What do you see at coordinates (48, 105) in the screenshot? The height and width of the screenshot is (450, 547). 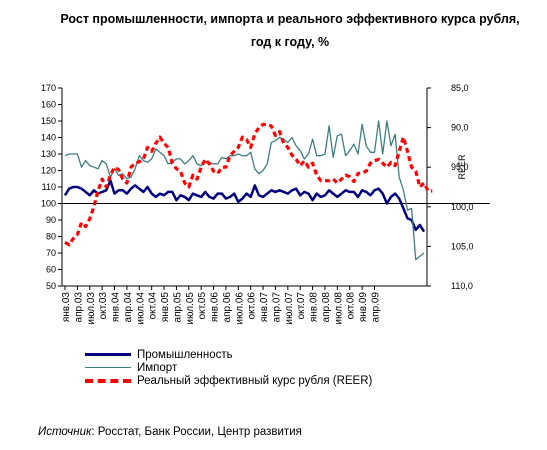 I see `left-axis-tick-label: 160` at bounding box center [48, 105].